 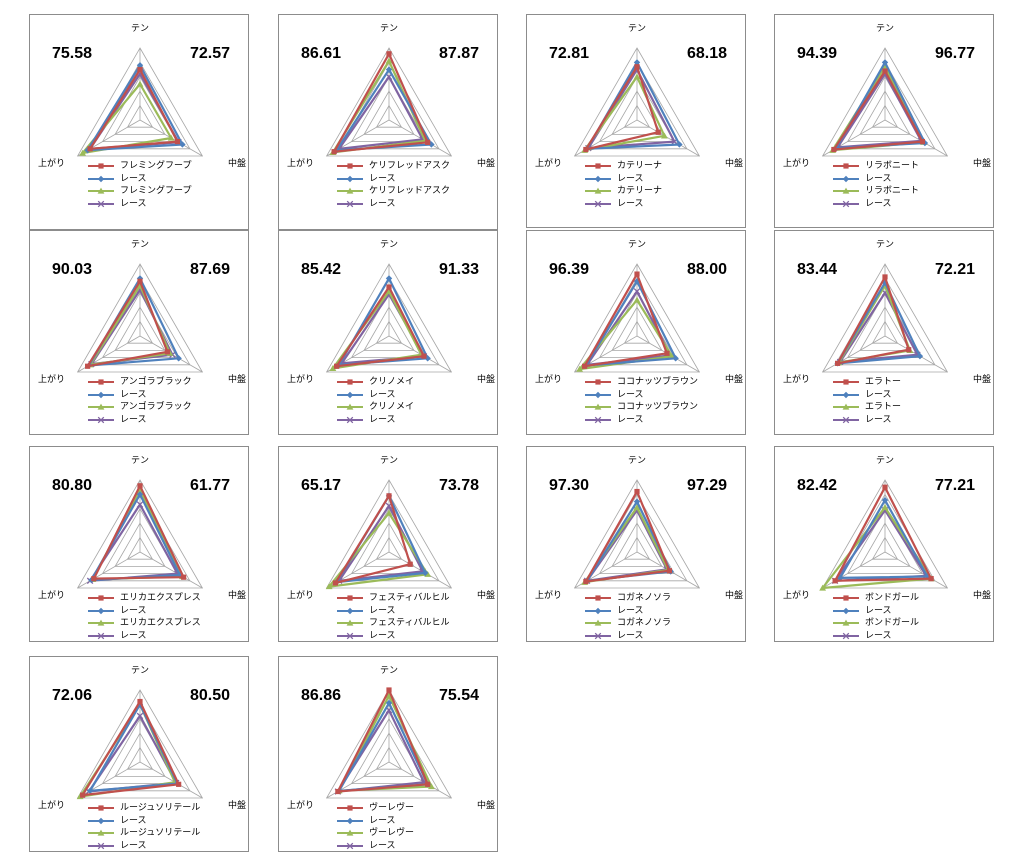 I want to click on legend-label: コガネノソラ, so click(x=644, y=623).